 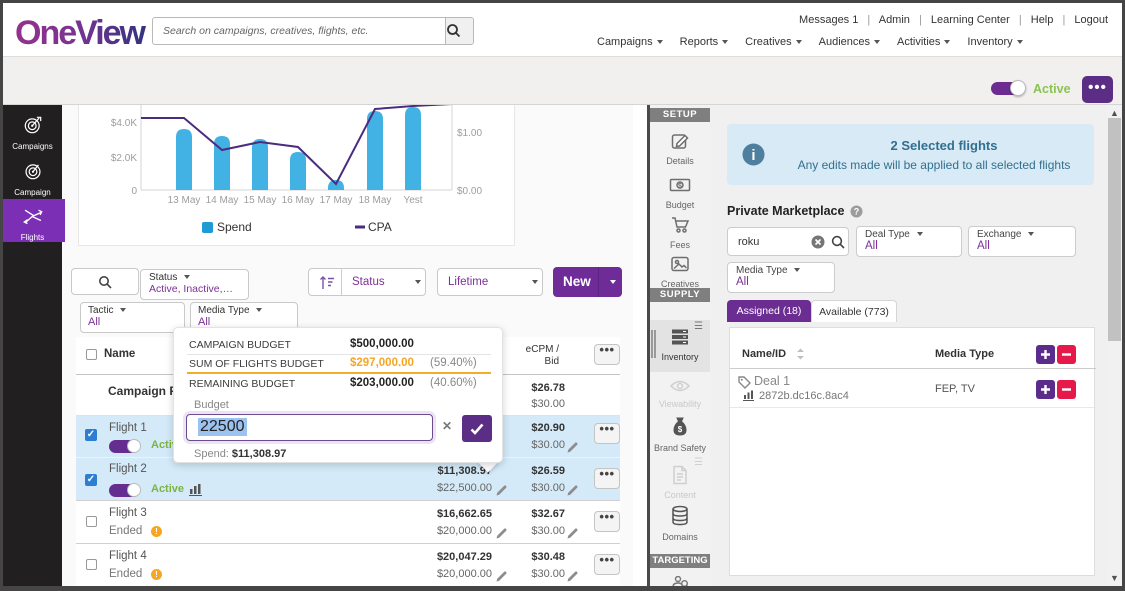 What do you see at coordinates (124, 123) in the screenshot?
I see `svg-text: $4.0K` at bounding box center [124, 123].